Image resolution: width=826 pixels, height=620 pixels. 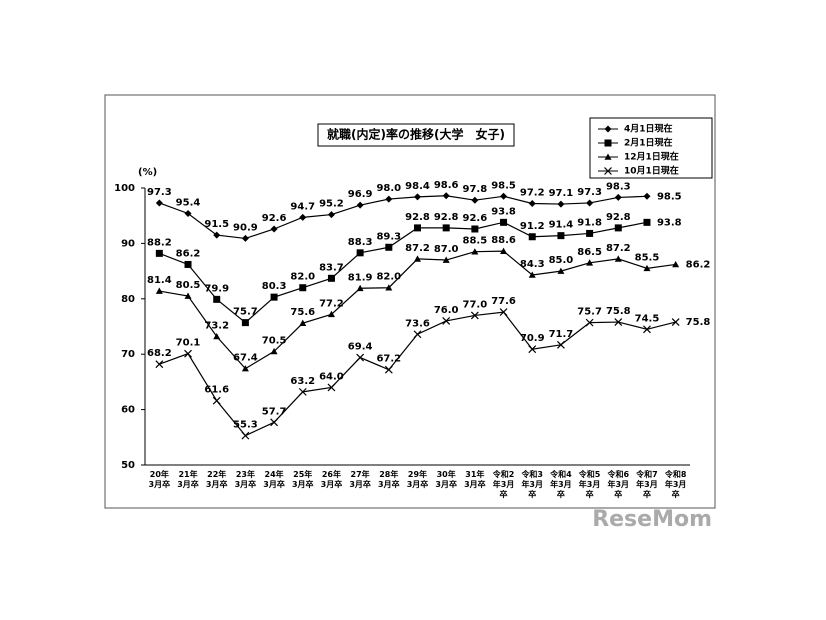 What do you see at coordinates (417, 323) in the screenshot?
I see `data-label: 73.6` at bounding box center [417, 323].